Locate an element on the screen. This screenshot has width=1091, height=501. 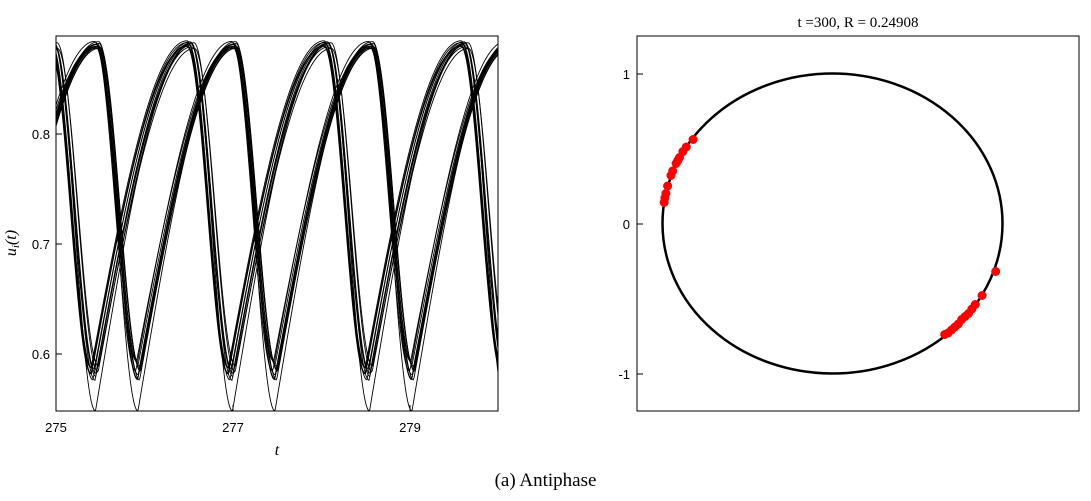
y-axis-label: ui(t) is located at coordinates (12, 243).